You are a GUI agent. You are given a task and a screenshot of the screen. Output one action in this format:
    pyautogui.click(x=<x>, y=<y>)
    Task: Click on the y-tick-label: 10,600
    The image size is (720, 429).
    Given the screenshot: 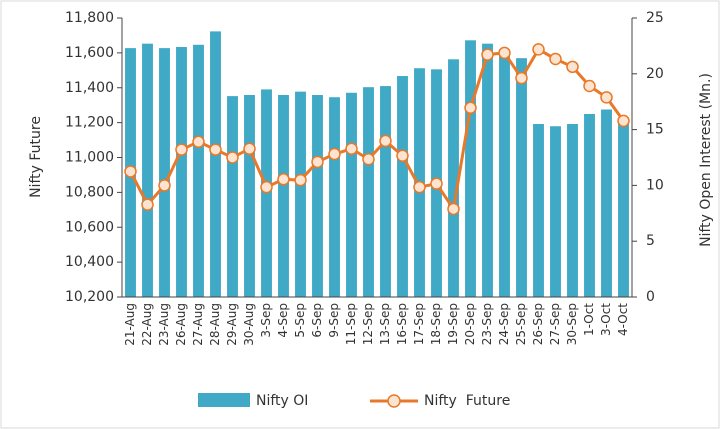 What is the action you would take?
    pyautogui.click(x=89, y=227)
    